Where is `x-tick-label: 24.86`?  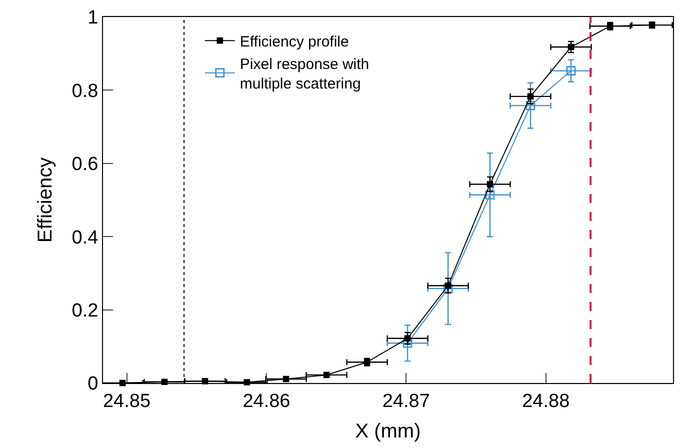
x-tick-label: 24.86 is located at coordinates (266, 401).